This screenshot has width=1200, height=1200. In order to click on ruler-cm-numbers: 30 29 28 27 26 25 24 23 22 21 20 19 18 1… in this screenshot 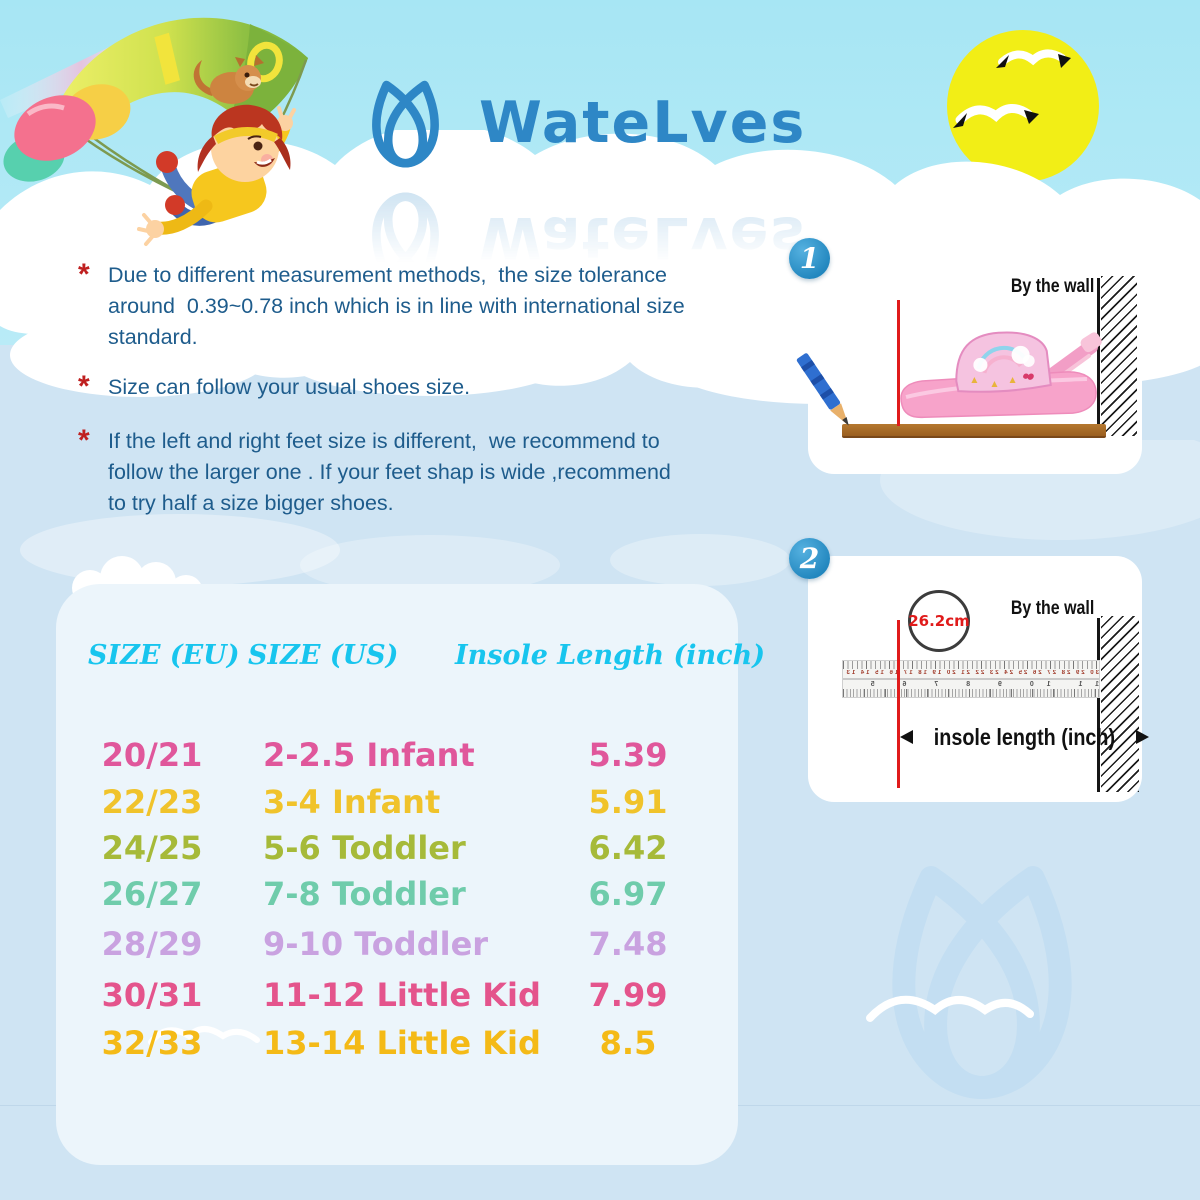, I will do `click(971, 673)`.